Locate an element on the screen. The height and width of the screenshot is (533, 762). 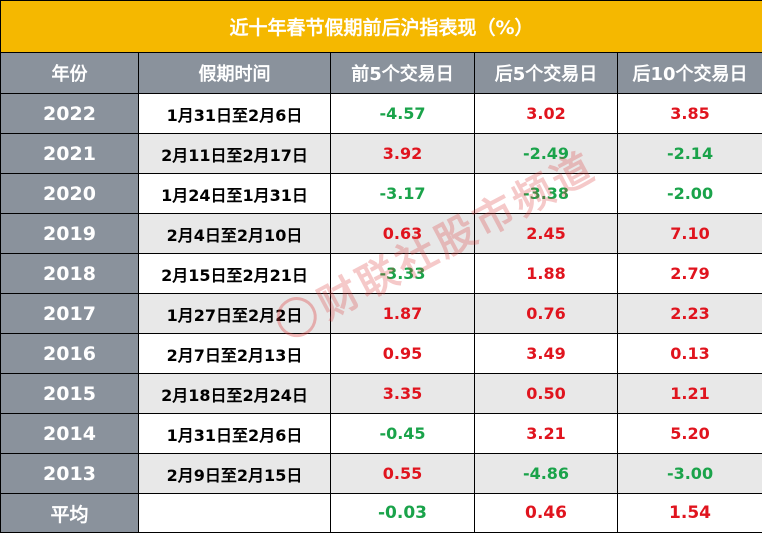
post5-cell: 0.76 is located at coordinates (546, 314).